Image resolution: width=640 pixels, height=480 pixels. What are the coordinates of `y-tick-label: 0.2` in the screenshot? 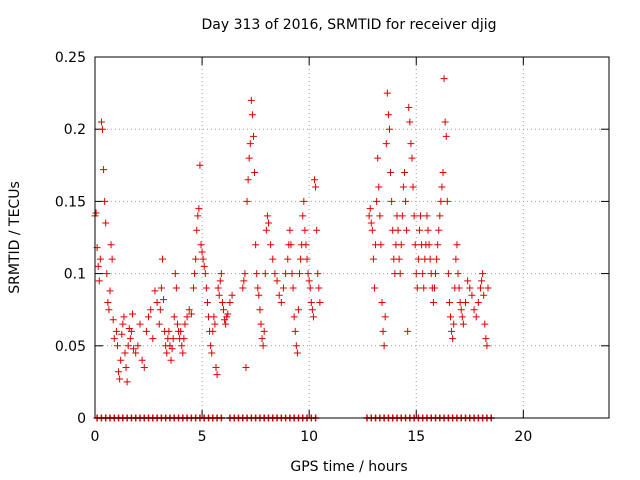 It's located at (75, 130).